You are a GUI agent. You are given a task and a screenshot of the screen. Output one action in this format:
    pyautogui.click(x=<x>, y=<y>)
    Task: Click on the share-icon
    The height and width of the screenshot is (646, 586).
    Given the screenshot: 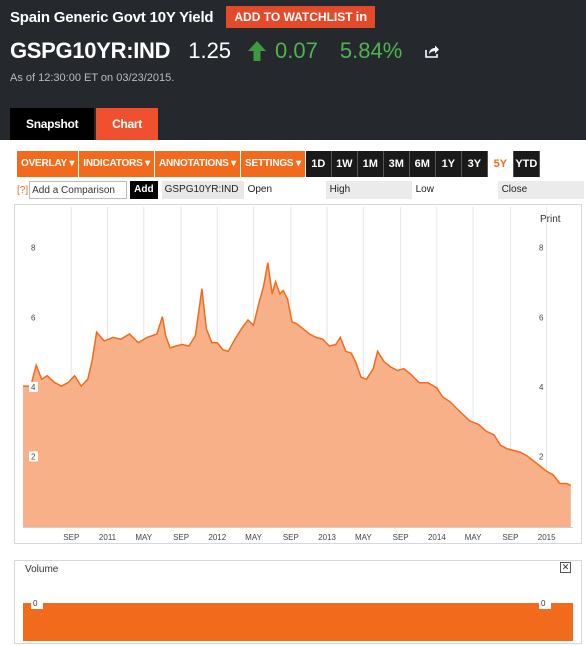 What is the action you would take?
    pyautogui.click(x=432, y=51)
    